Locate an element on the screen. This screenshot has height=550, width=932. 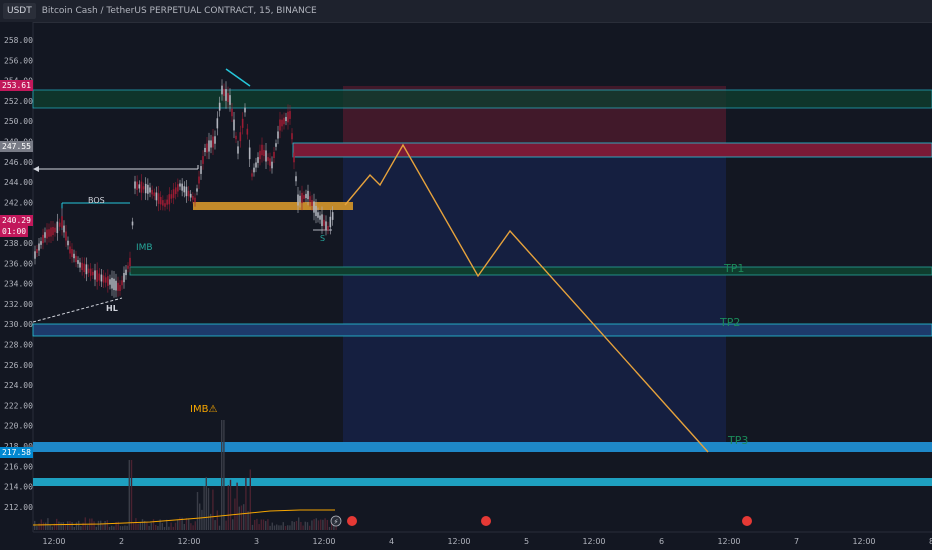
zone-tp2 is located at coordinates (482, 330).